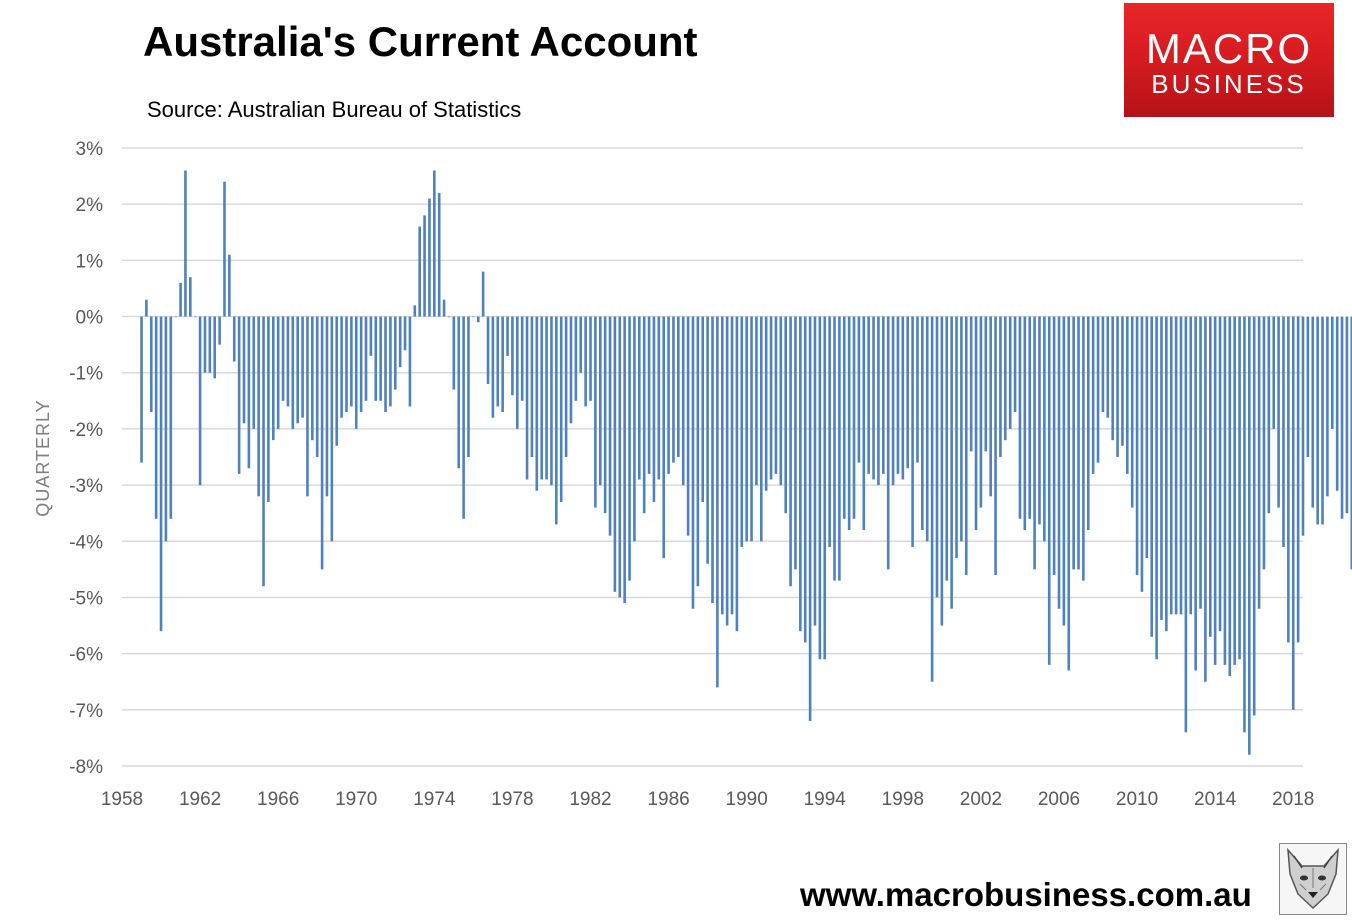 The height and width of the screenshot is (920, 1352). I want to click on wolf-mascot-icon, so click(1313, 879).